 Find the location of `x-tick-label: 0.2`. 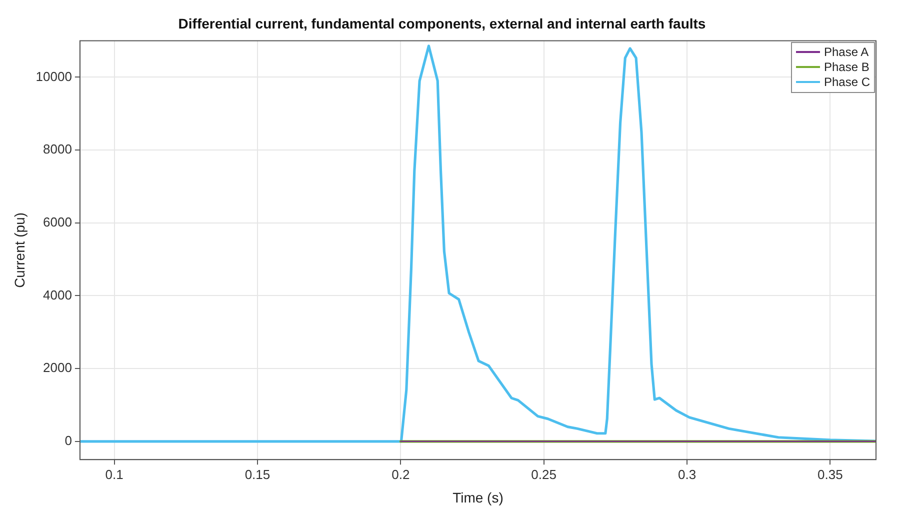

x-tick-label: 0.2 is located at coordinates (401, 474).